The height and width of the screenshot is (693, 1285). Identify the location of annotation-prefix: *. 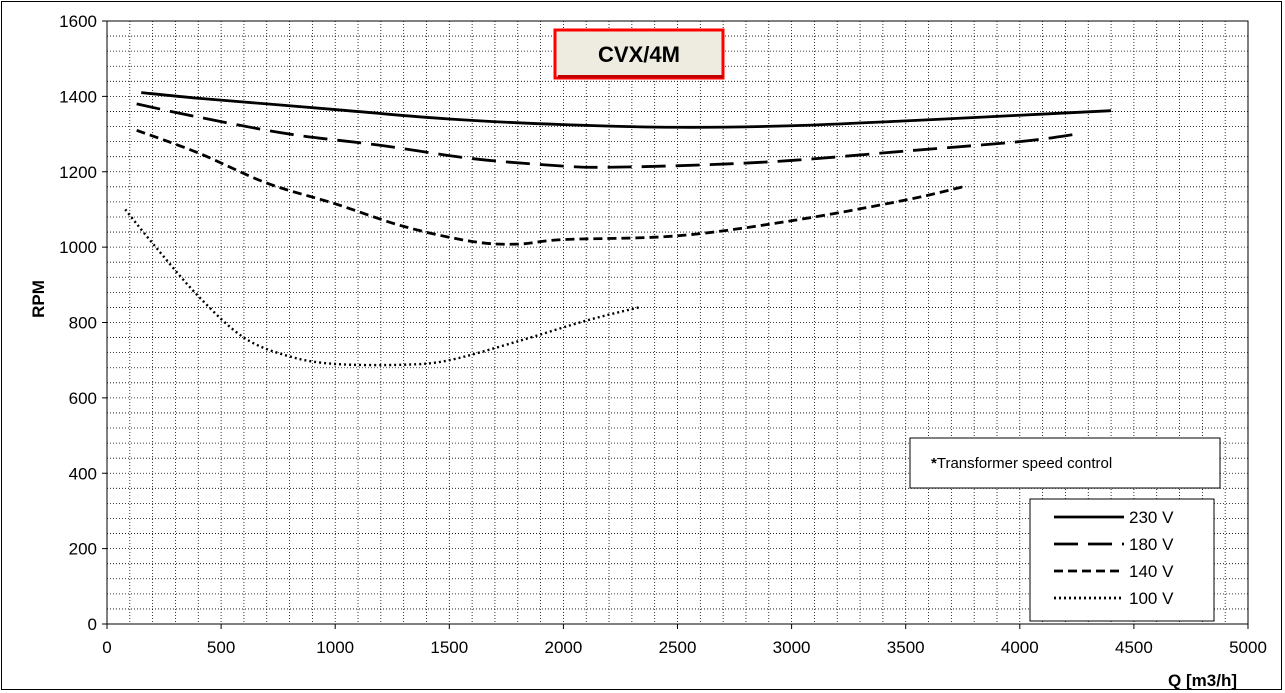
(934, 463).